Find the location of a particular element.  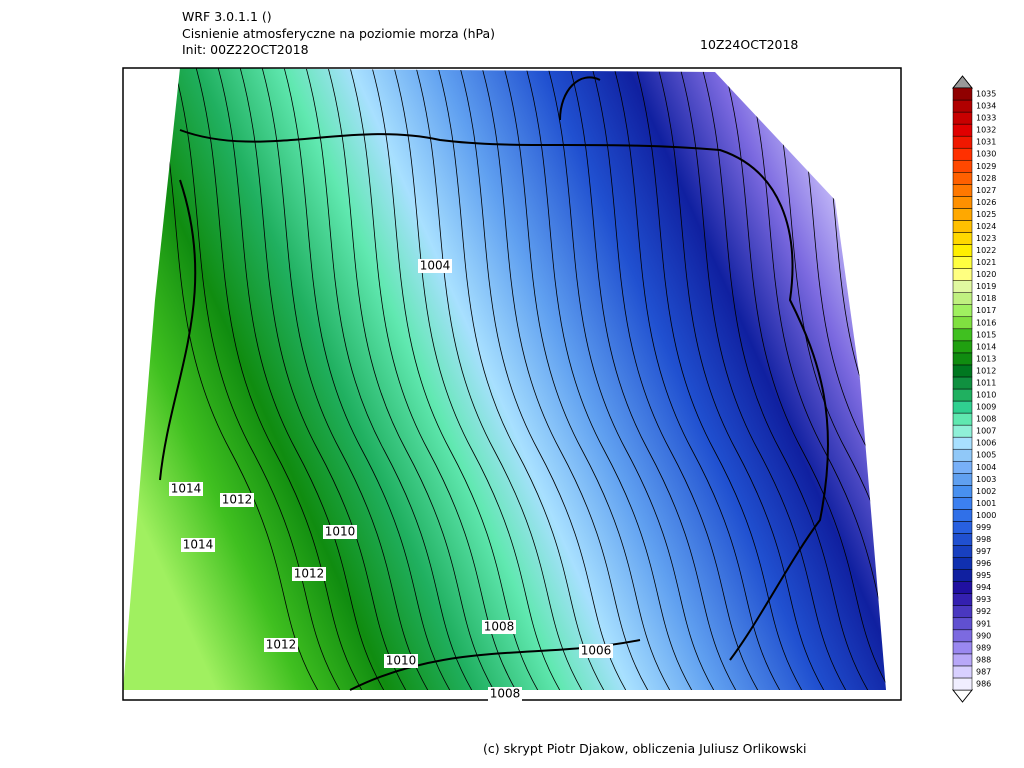

colorbar-label: 1020 is located at coordinates (986, 274).